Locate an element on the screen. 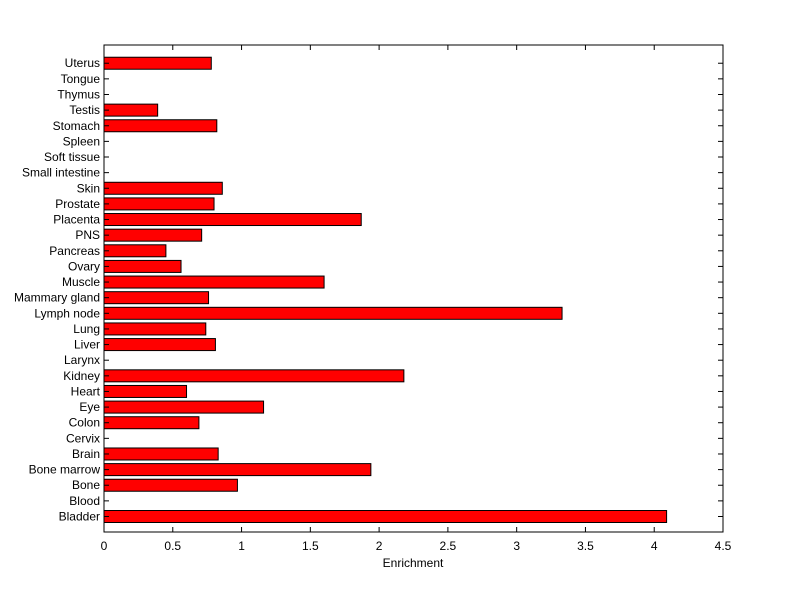  bar-pns is located at coordinates (153, 235).